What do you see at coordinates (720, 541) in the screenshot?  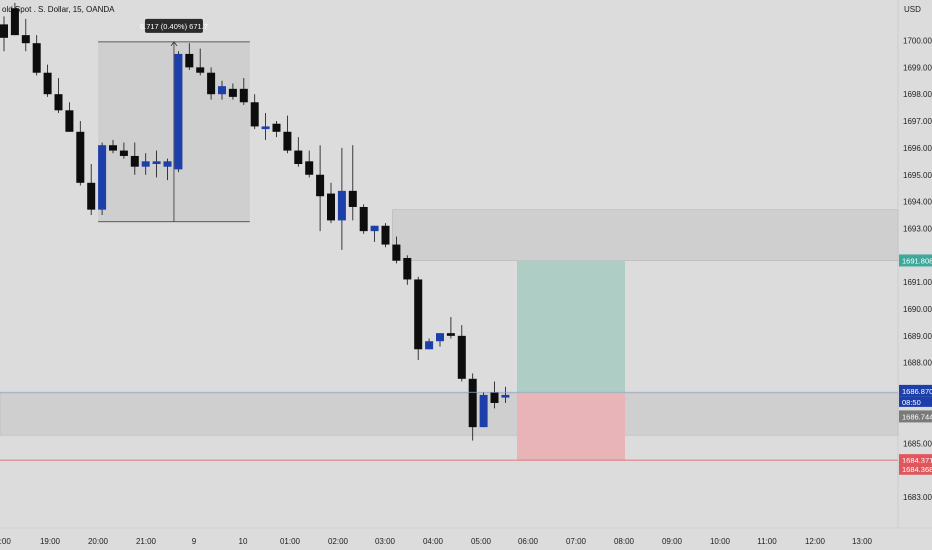 I see `x-tick-label: 10:00` at bounding box center [720, 541].